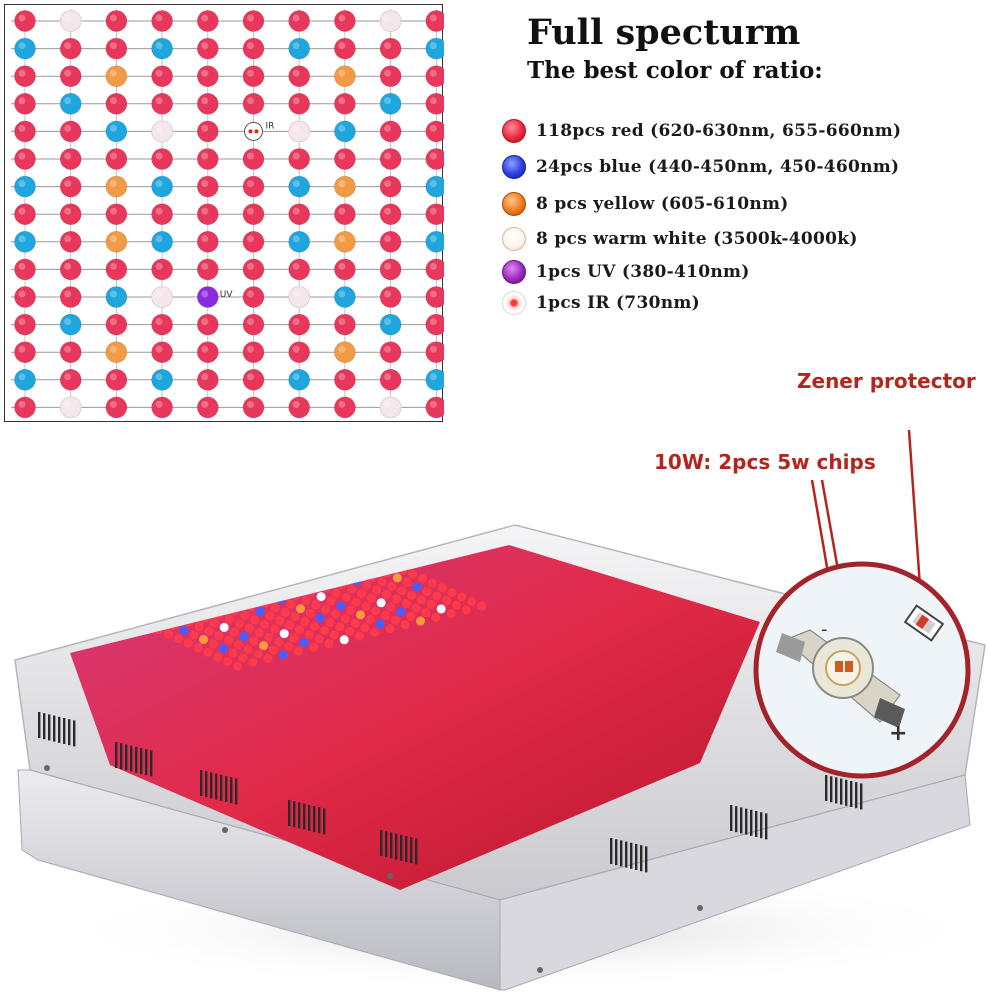  What do you see at coordinates (675, 70) in the screenshot?
I see `spectrum-subtitle: The best color of ratio:` at bounding box center [675, 70].